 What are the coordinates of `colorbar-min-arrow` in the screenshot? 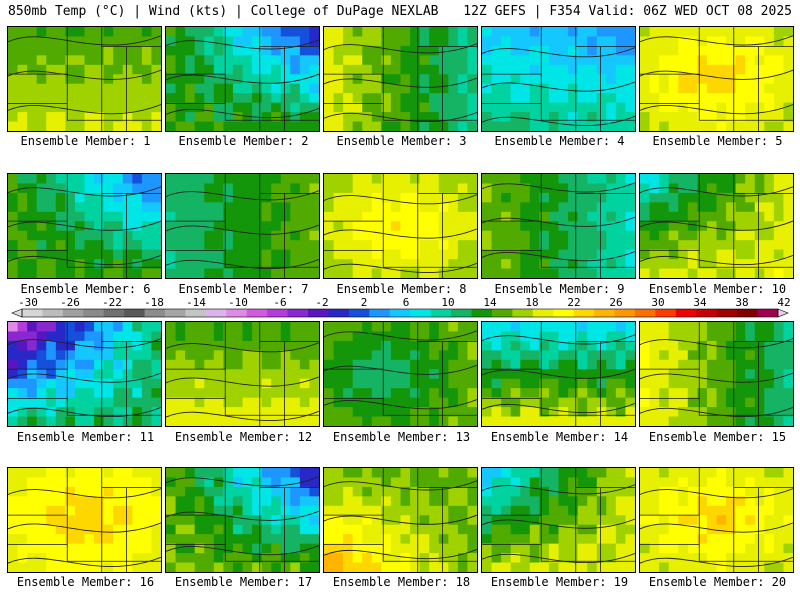 It's located at (17, 313).